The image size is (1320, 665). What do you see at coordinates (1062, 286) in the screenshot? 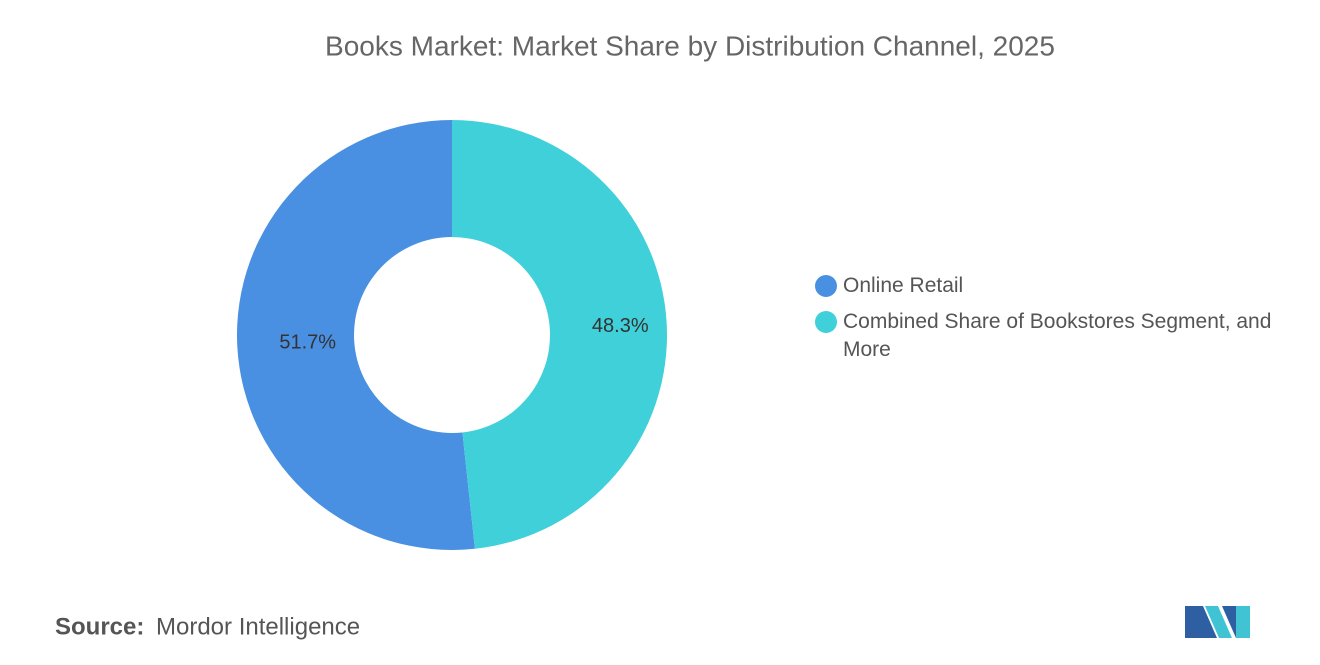
I see `legend-item: Online Retail` at bounding box center [1062, 286].